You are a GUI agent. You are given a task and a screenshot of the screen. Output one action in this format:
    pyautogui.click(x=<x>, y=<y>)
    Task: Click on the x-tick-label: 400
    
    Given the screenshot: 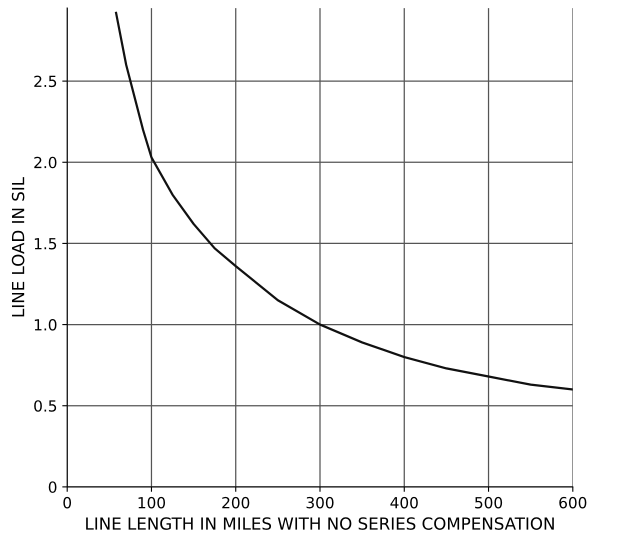 What is the action you would take?
    pyautogui.click(x=404, y=502)
    